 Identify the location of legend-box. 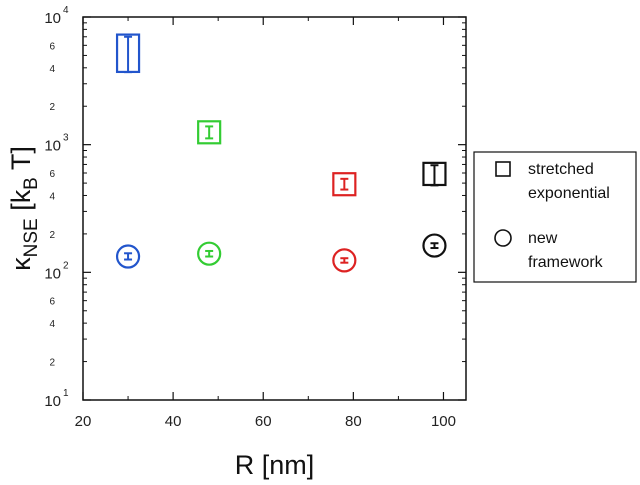
(555, 217).